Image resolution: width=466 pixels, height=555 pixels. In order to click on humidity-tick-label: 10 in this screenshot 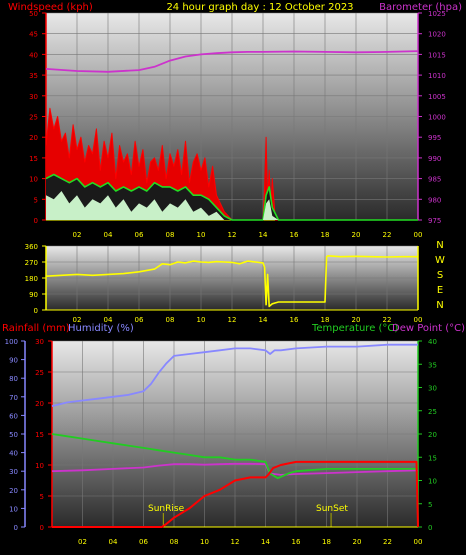, I will do `click(13, 509)`.